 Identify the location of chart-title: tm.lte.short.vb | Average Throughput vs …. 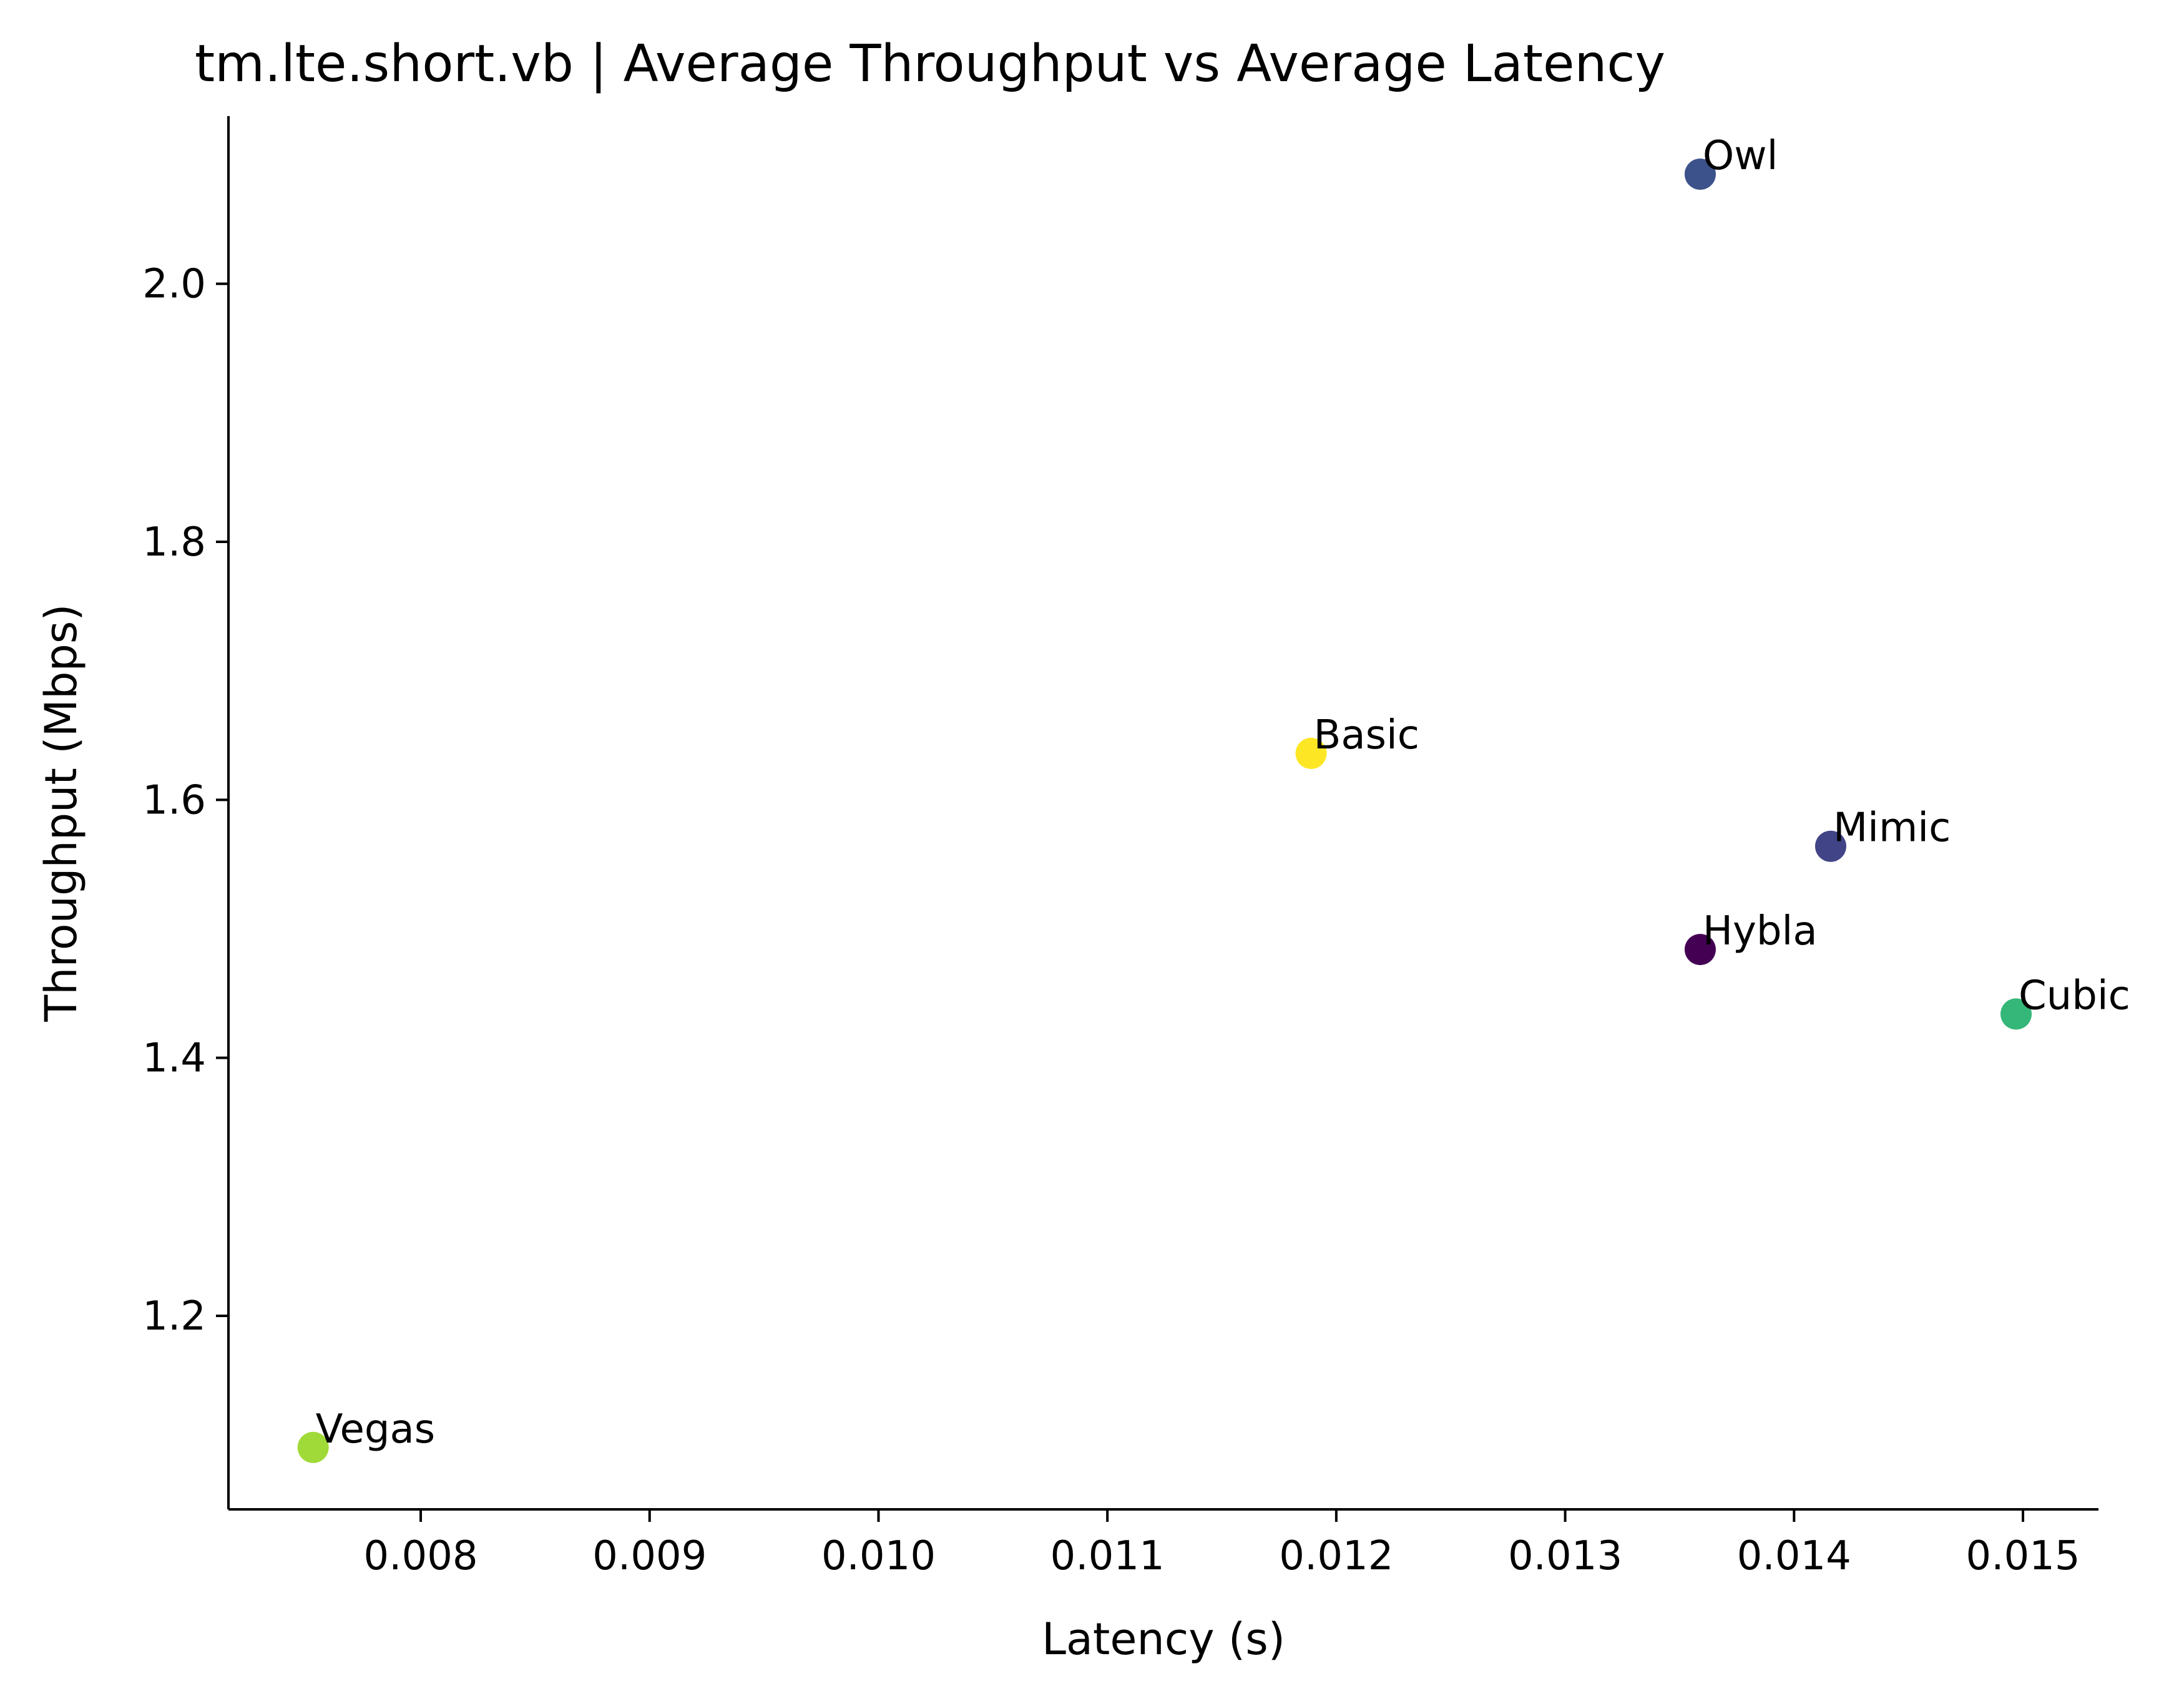
(930, 64).